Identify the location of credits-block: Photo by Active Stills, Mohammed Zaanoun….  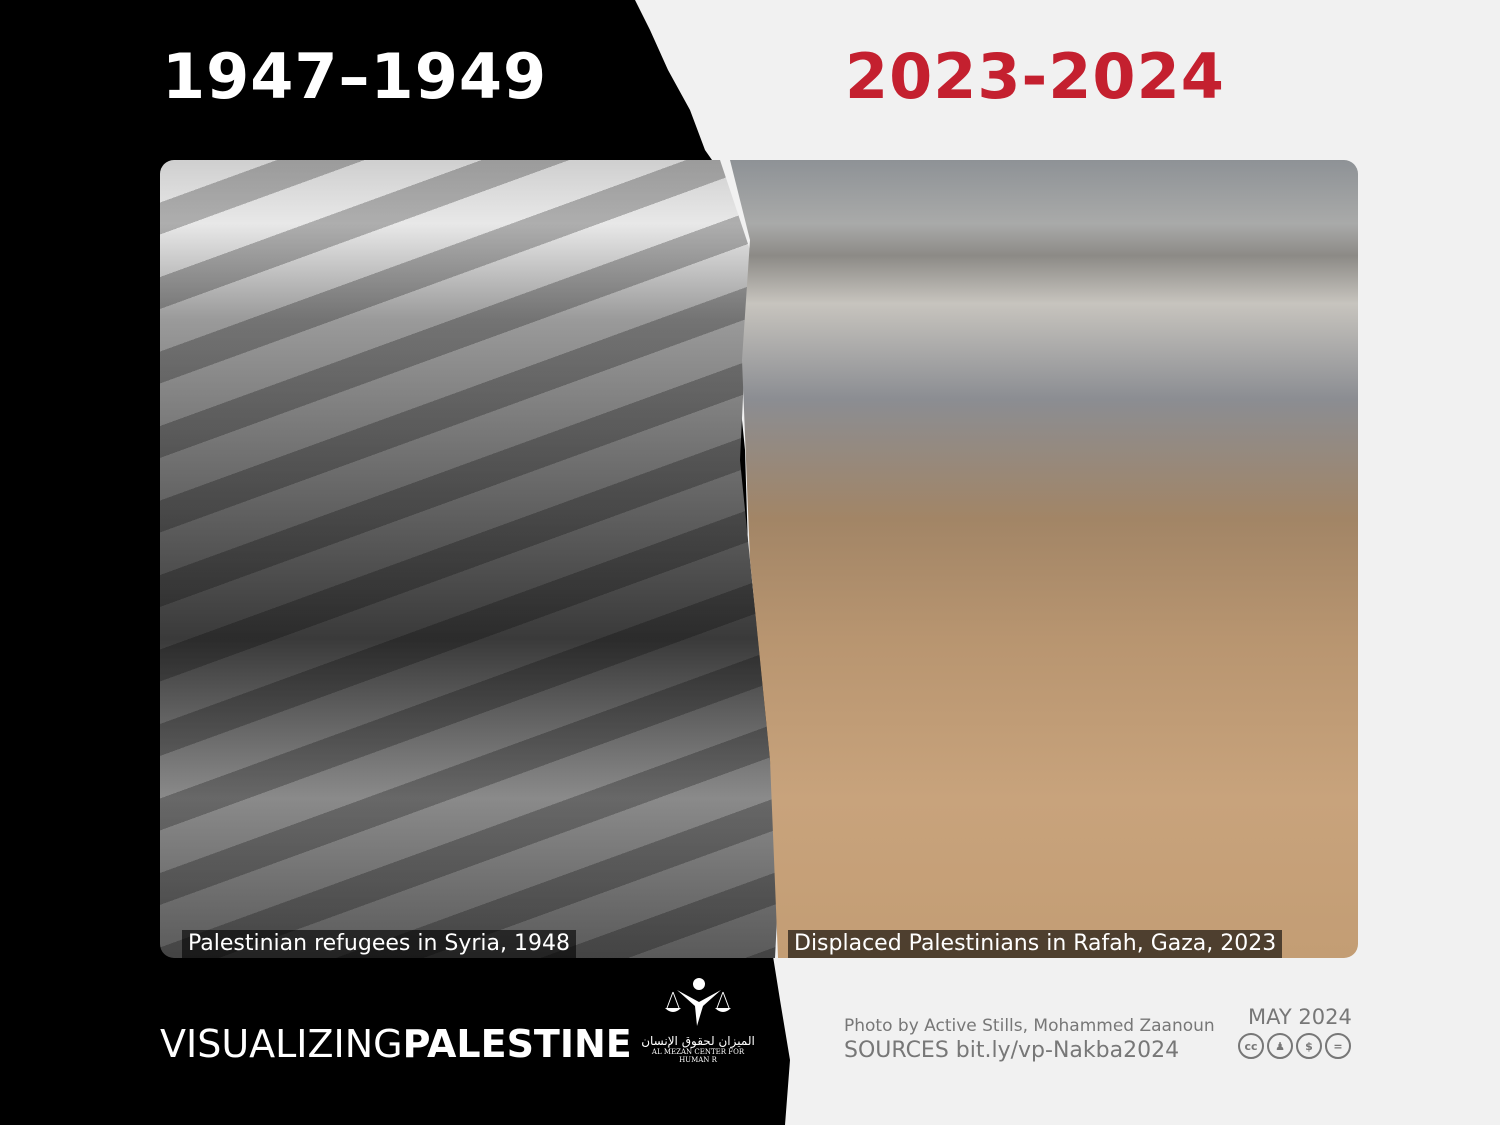
(1029, 1039).